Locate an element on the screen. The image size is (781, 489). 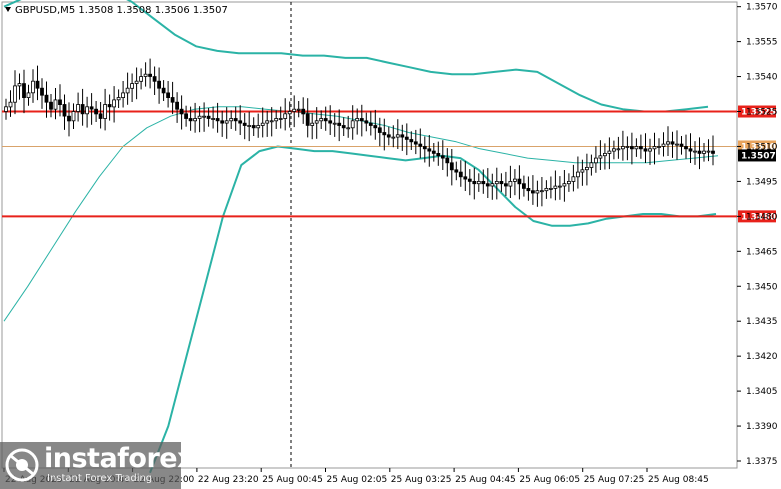
x-tick-label: 25 Aug 06:05 is located at coordinates (549, 480).